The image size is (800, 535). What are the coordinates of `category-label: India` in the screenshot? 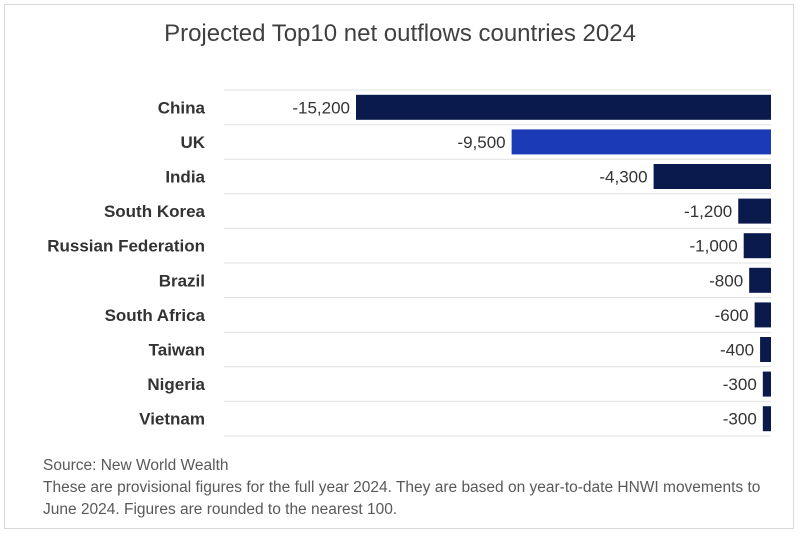 It's located at (185, 177).